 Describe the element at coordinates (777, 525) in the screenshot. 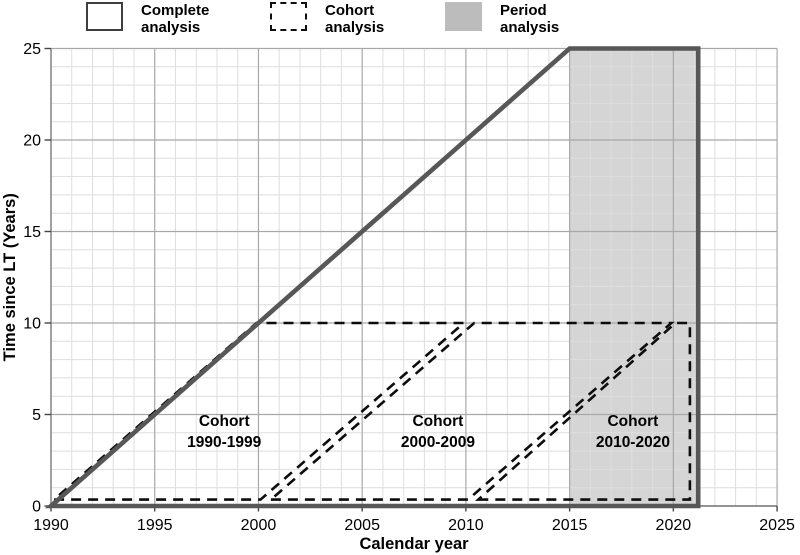

I see `x-tick-label: 2025` at that location.